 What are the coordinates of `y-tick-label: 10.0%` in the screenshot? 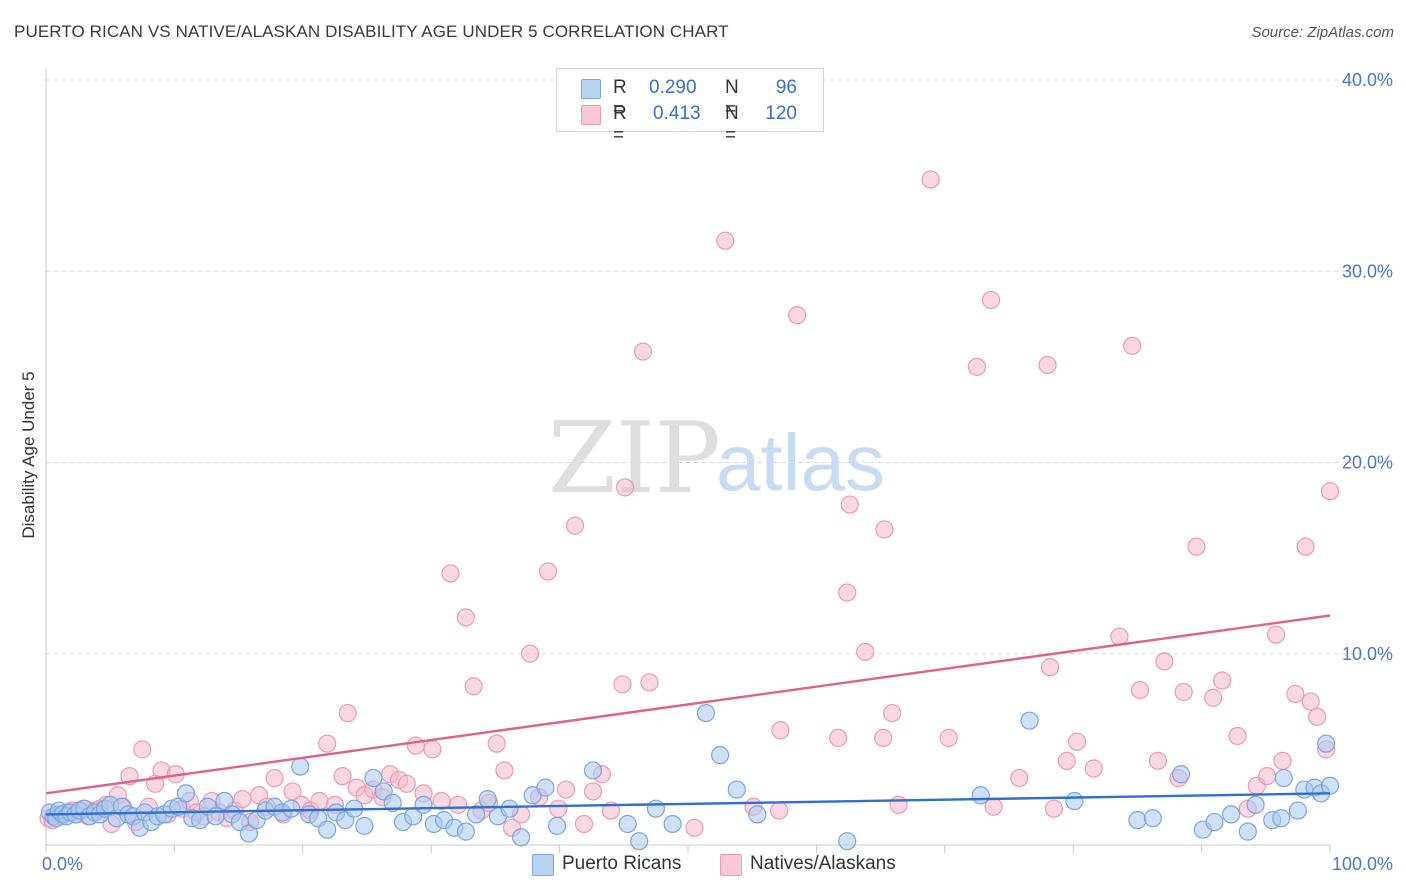 It's located at (1367, 654).